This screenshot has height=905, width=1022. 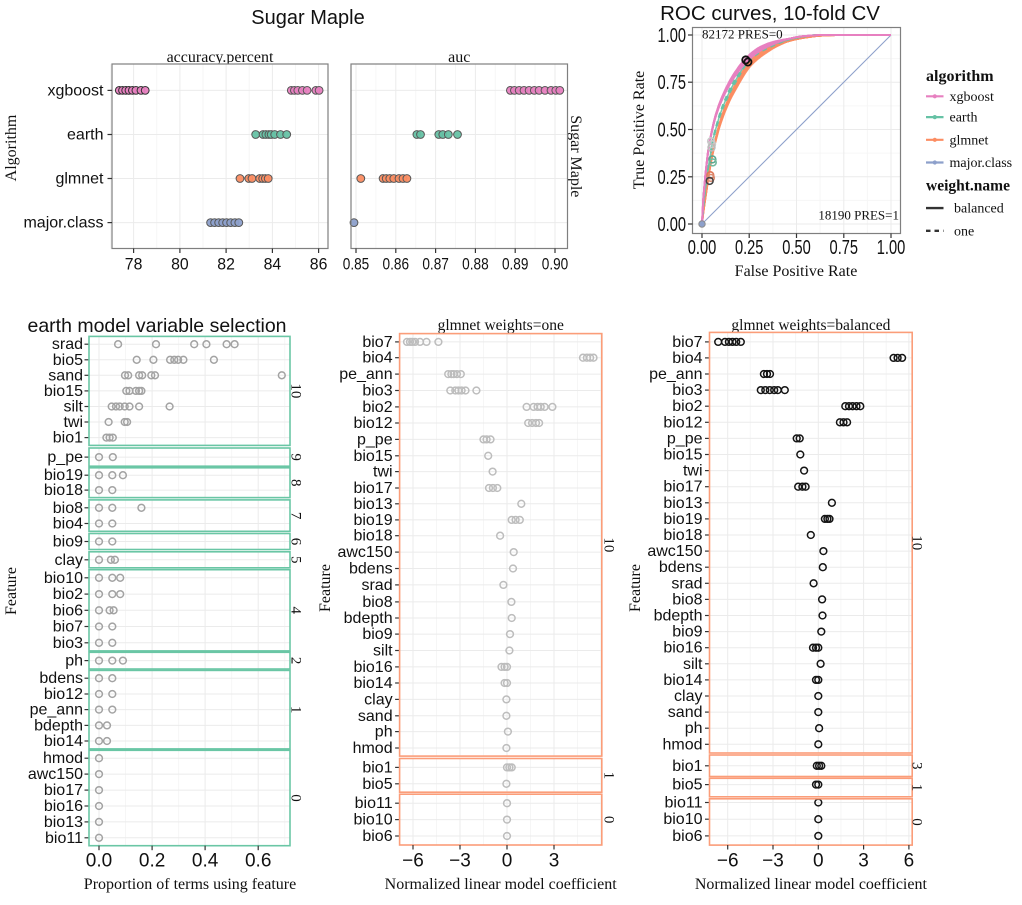 What do you see at coordinates (810, 325) in the screenshot?
I see `svg-text: glmnet weights=balanced` at bounding box center [810, 325].